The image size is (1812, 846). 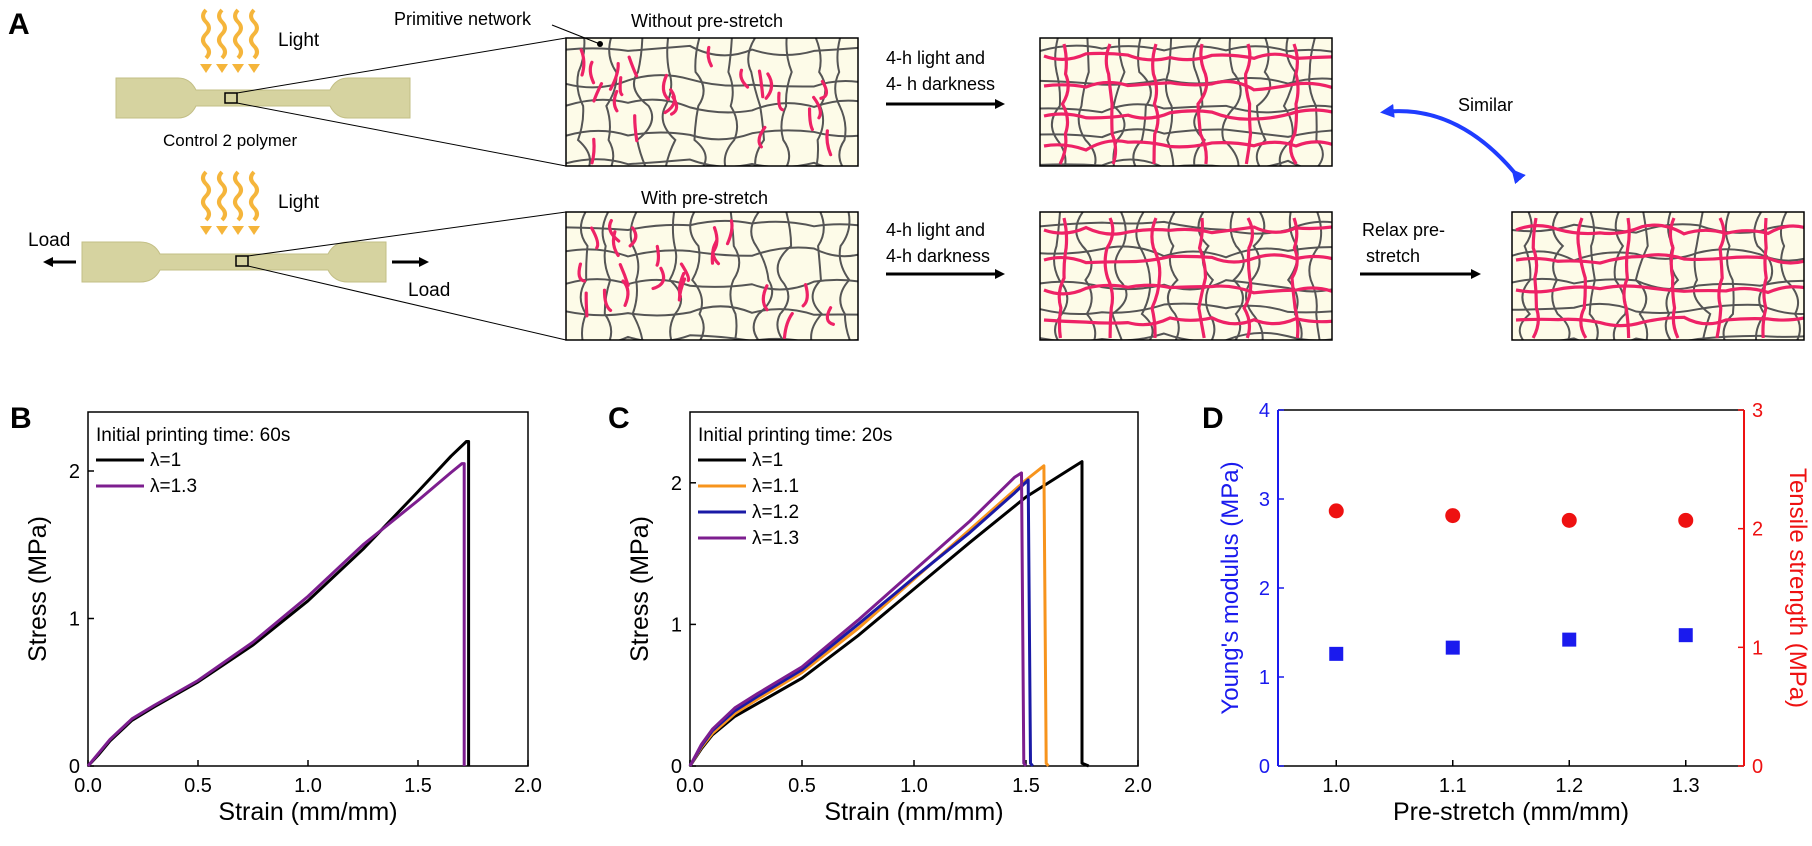 What do you see at coordinates (1186, 276) in the screenshot?
I see `network-stretched-cured` at bounding box center [1186, 276].